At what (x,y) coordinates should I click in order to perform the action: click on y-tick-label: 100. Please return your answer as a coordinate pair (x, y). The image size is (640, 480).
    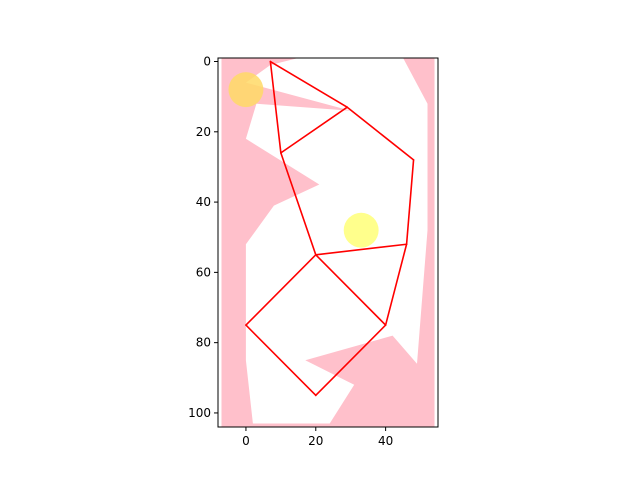
    Looking at the image, I should click on (199, 413).